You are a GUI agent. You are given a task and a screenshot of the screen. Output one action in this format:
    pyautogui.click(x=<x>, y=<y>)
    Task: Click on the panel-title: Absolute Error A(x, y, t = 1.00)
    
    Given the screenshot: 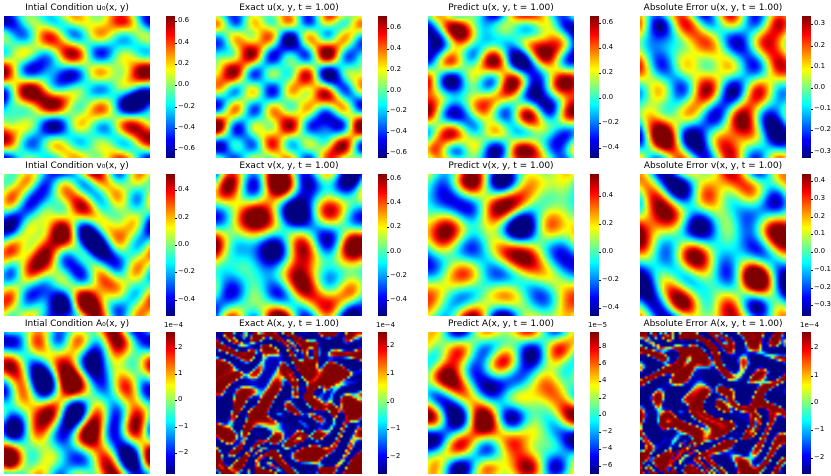 What is the action you would take?
    pyautogui.click(x=713, y=324)
    